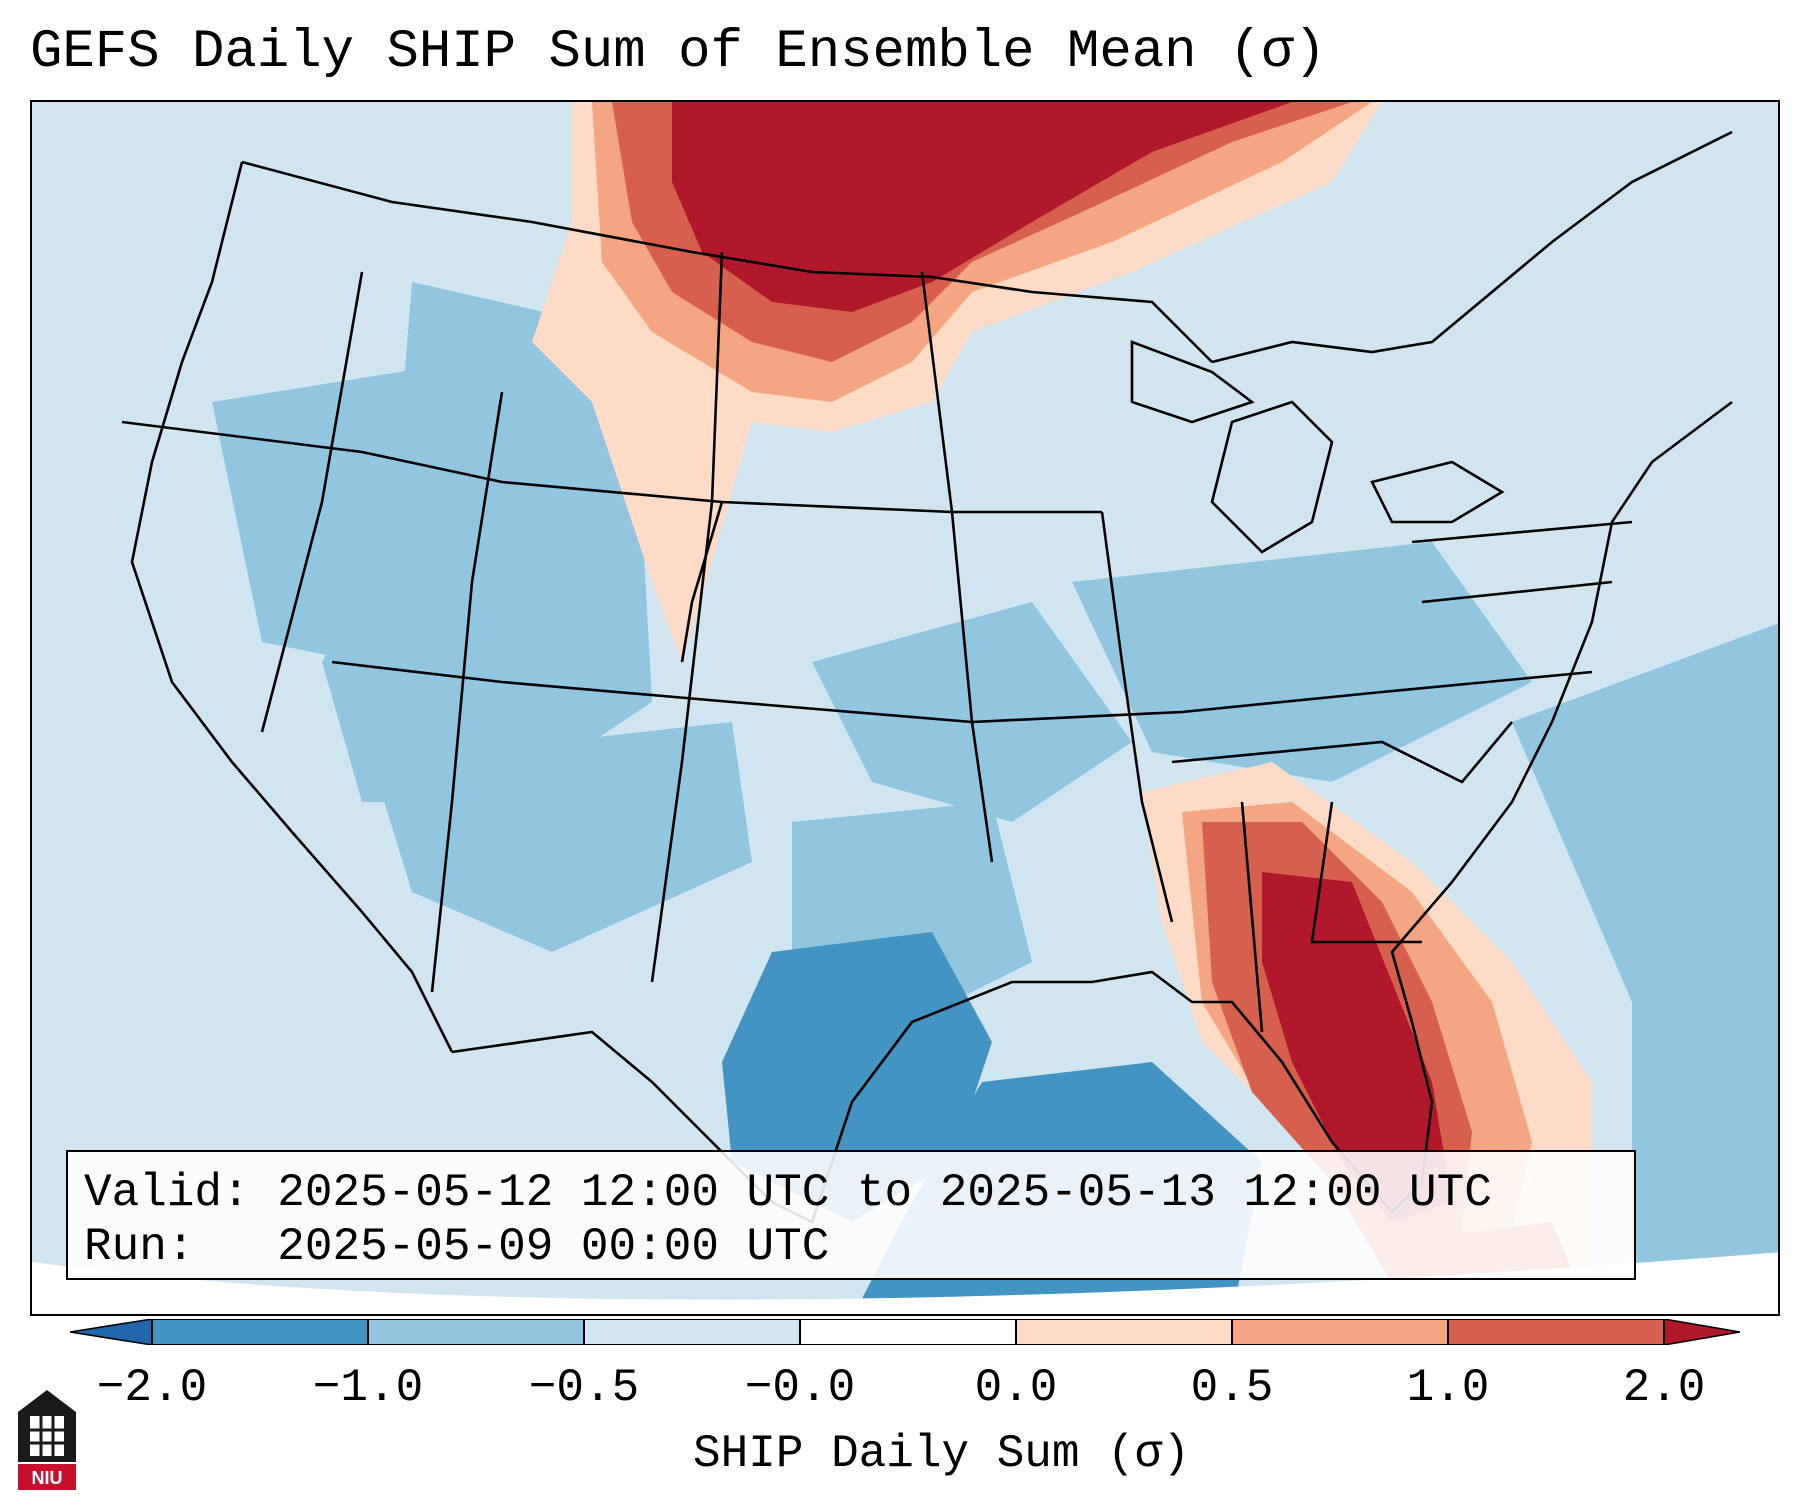  I want to click on valid-label: Valid:, so click(167, 1193).